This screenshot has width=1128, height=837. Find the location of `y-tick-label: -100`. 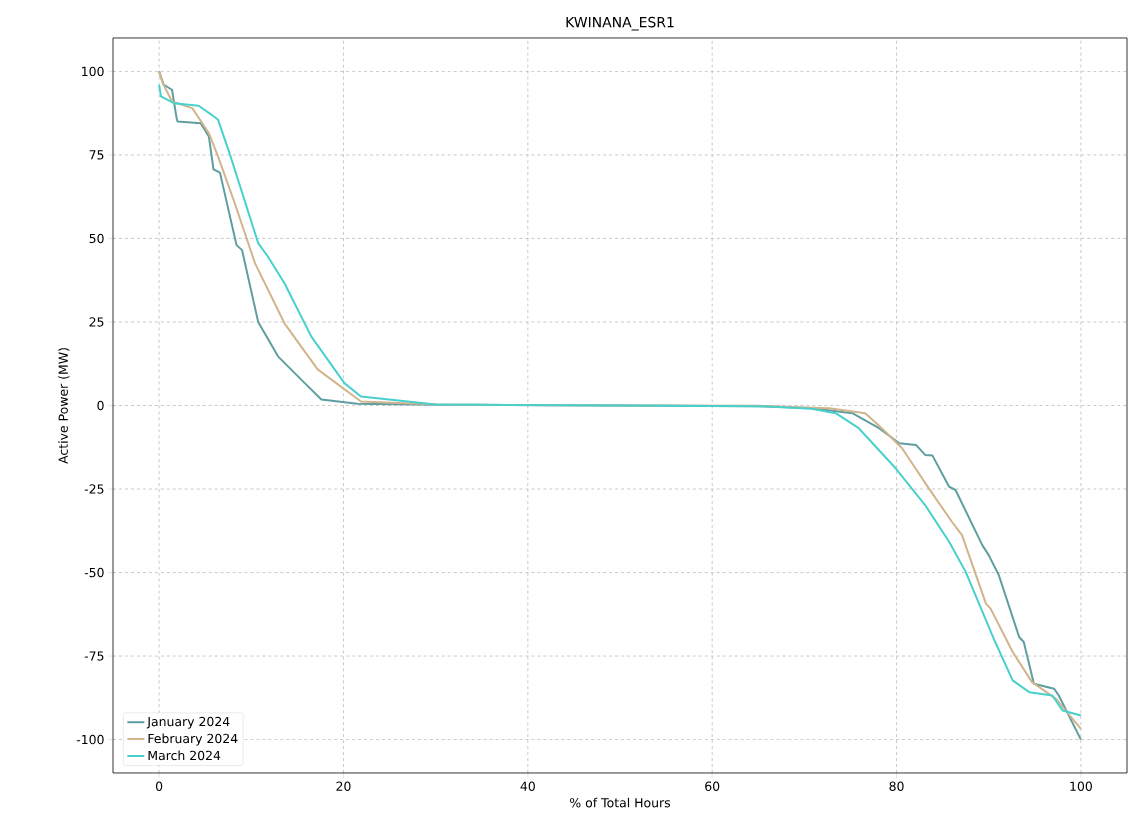

y-tick-label: -100 is located at coordinates (90, 739).